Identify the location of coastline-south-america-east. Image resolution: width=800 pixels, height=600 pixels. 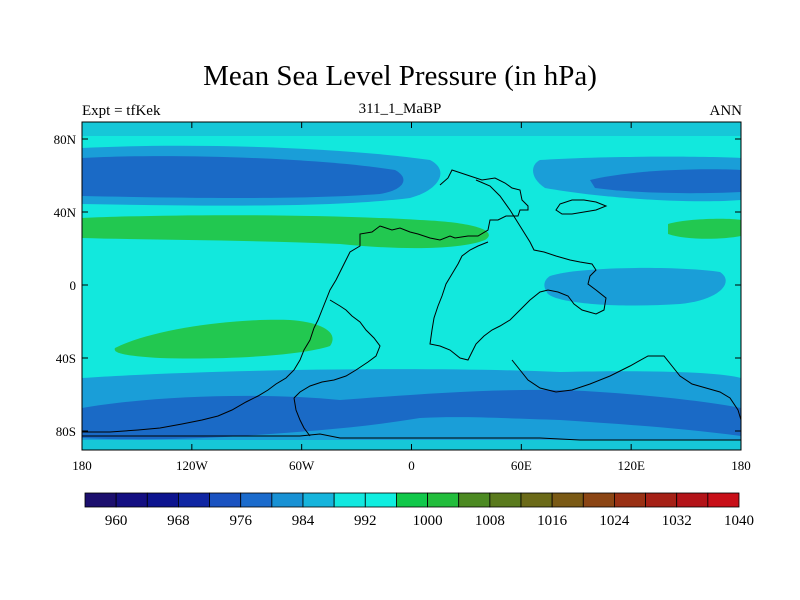
(337, 349).